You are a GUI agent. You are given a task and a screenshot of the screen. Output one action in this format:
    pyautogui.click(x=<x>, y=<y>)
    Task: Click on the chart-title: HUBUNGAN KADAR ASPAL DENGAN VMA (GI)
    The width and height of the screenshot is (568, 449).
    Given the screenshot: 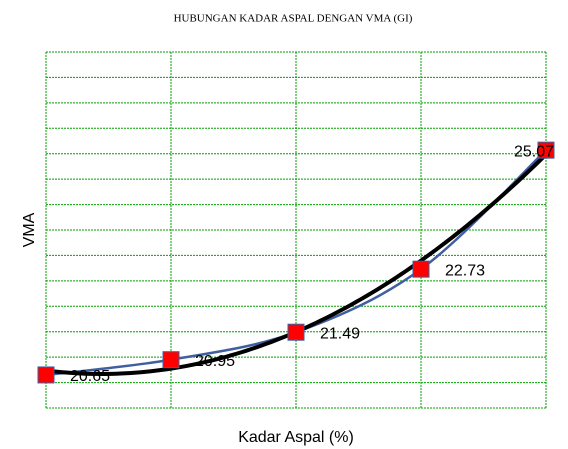 What is the action you would take?
    pyautogui.click(x=293, y=19)
    